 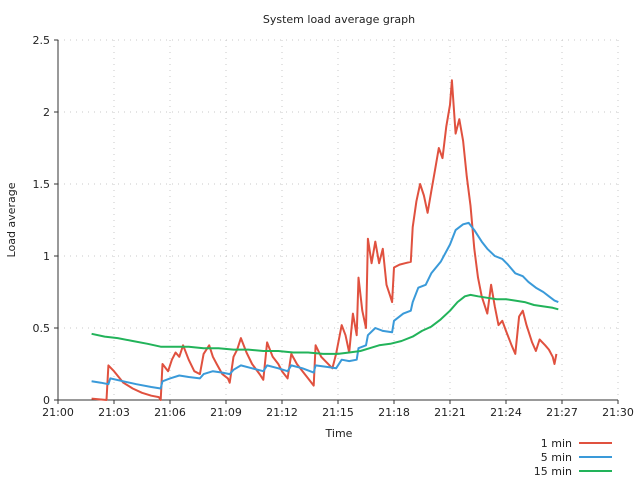 I want to click on y-tick-label: 2, so click(x=46, y=112).